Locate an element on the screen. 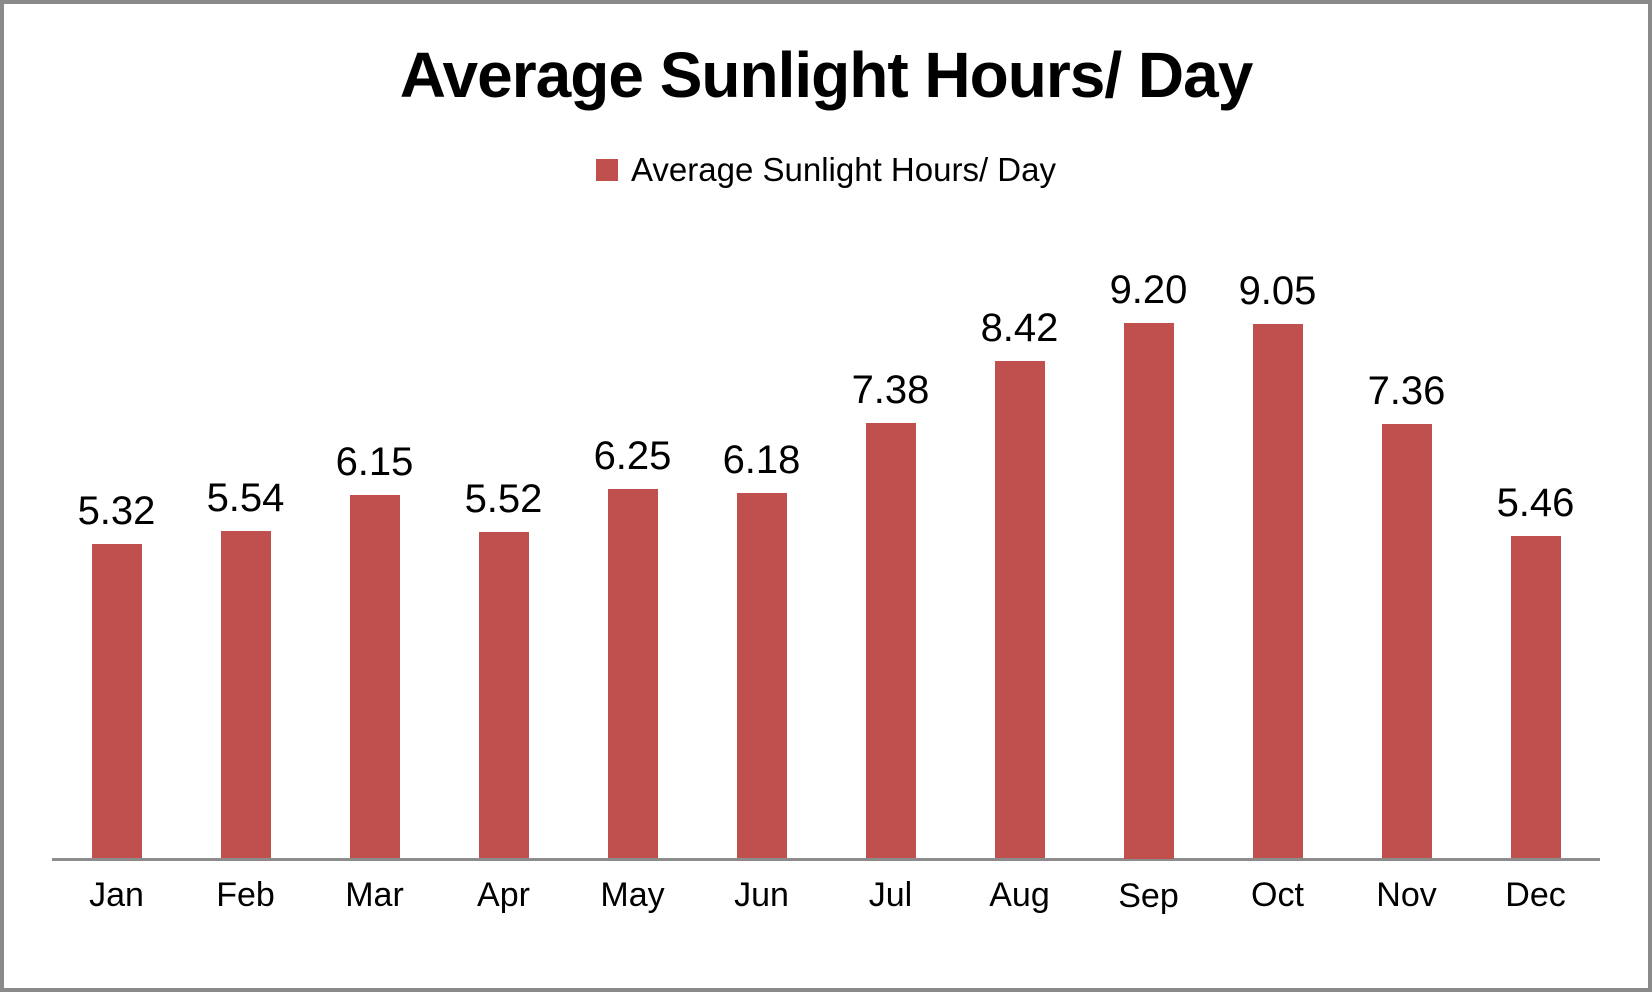 The image size is (1652, 992). bar-value-label: 6.15 is located at coordinates (374, 462).